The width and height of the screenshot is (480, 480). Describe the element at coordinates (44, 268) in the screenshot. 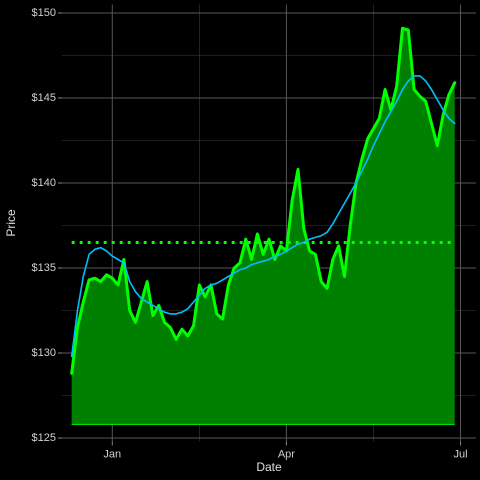

I see `y-tick-label: $135` at that location.